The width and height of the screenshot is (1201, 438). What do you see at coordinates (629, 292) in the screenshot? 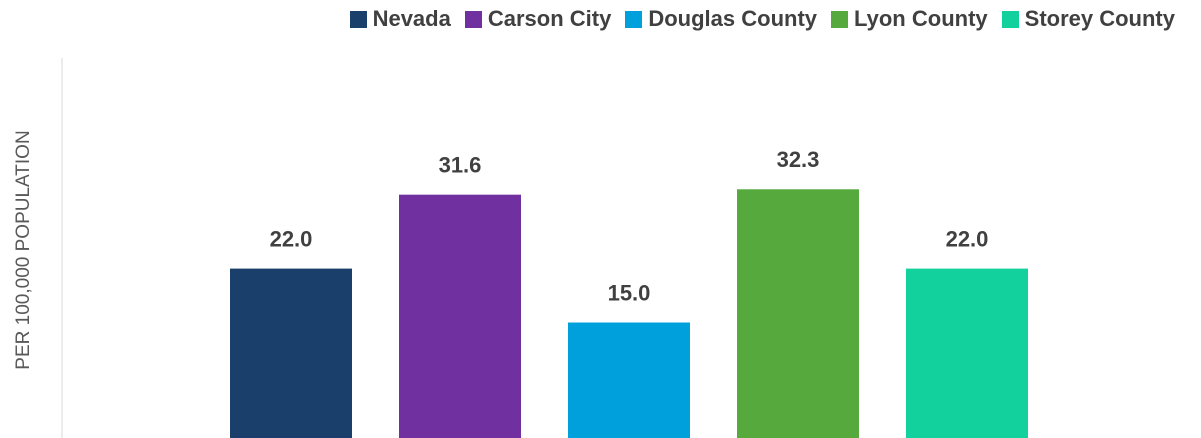
I see `data-label: 15.0` at bounding box center [629, 292].